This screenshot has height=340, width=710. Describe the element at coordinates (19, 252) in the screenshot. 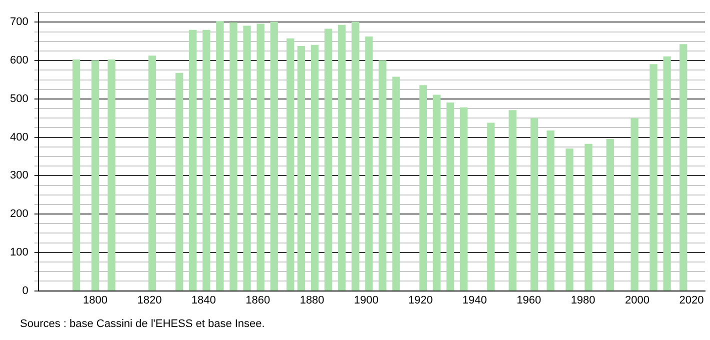

I see `y-tick-label: 100` at that location.